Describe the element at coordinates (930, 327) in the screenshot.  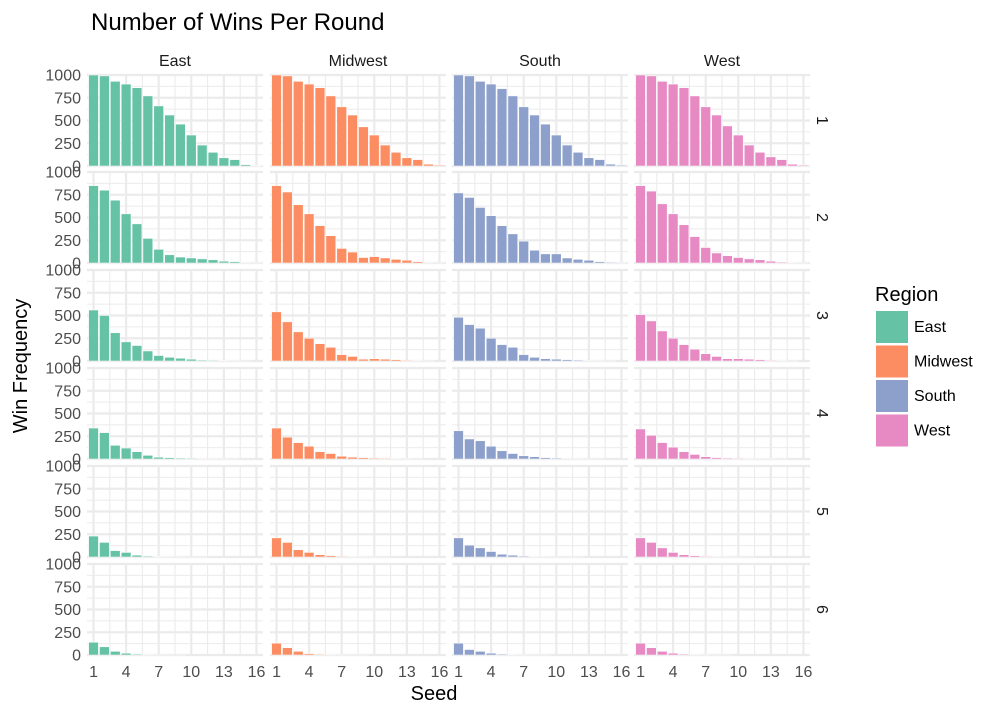
I see `legend-label: East` at that location.